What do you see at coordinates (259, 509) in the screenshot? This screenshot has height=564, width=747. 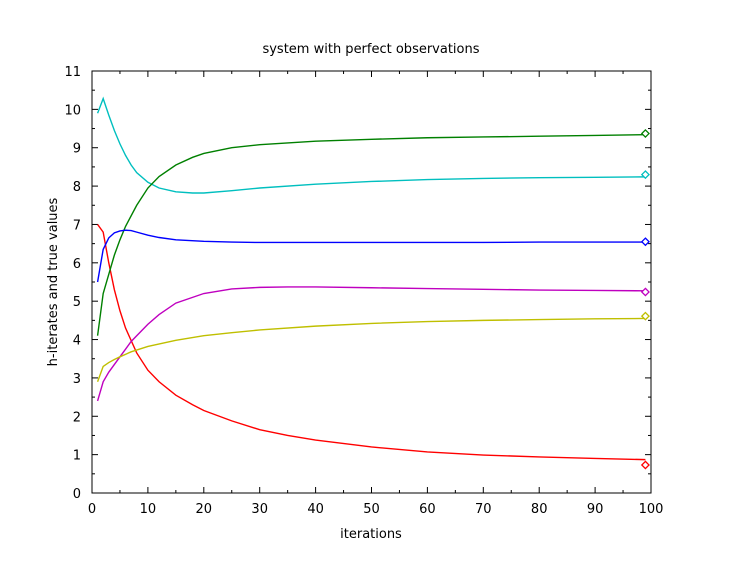 I see `x-tick-label: 30` at bounding box center [259, 509].